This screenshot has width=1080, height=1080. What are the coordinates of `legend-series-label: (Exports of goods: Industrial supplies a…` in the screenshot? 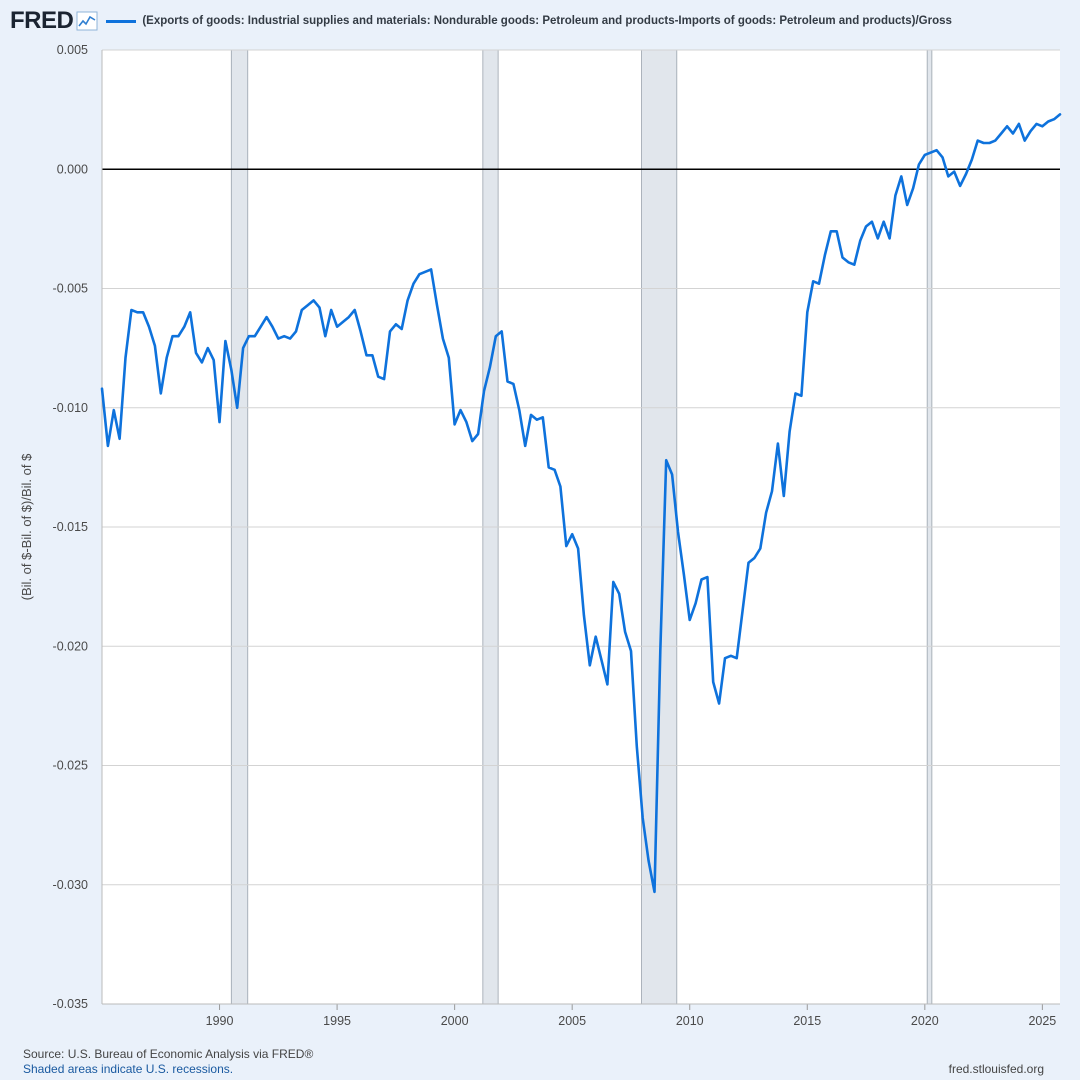 It's located at (547, 21).